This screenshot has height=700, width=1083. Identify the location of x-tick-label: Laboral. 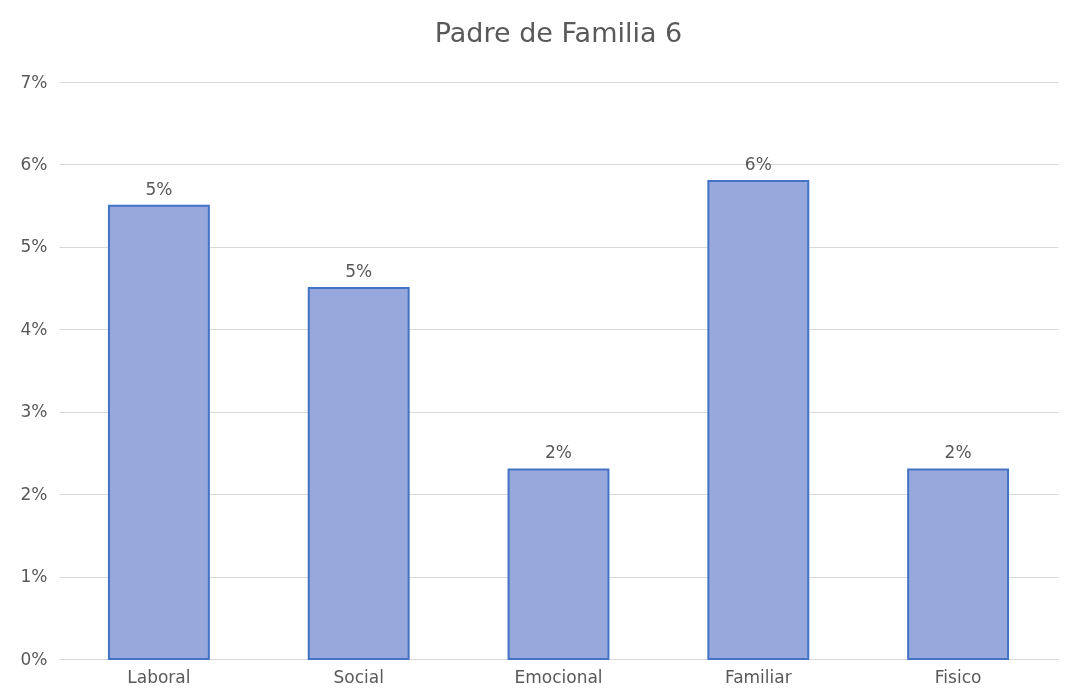
(159, 676).